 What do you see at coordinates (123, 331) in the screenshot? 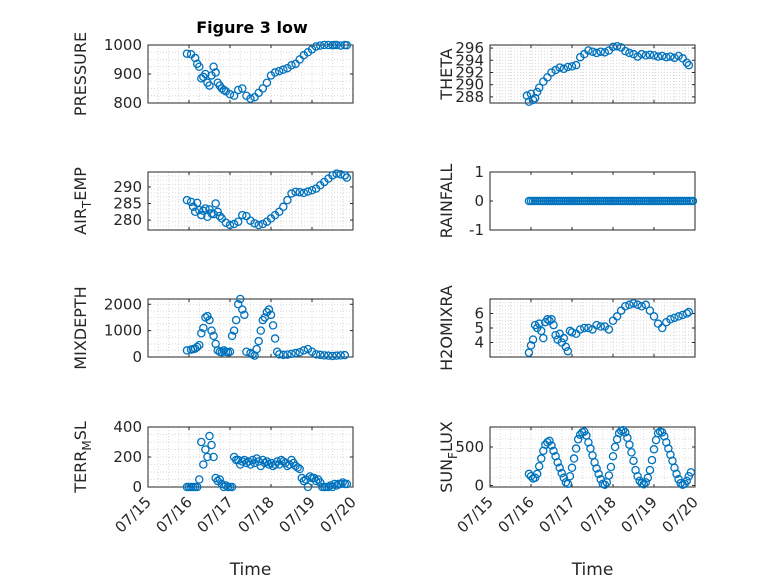
I see `y-tick-label: 1000` at bounding box center [123, 331].